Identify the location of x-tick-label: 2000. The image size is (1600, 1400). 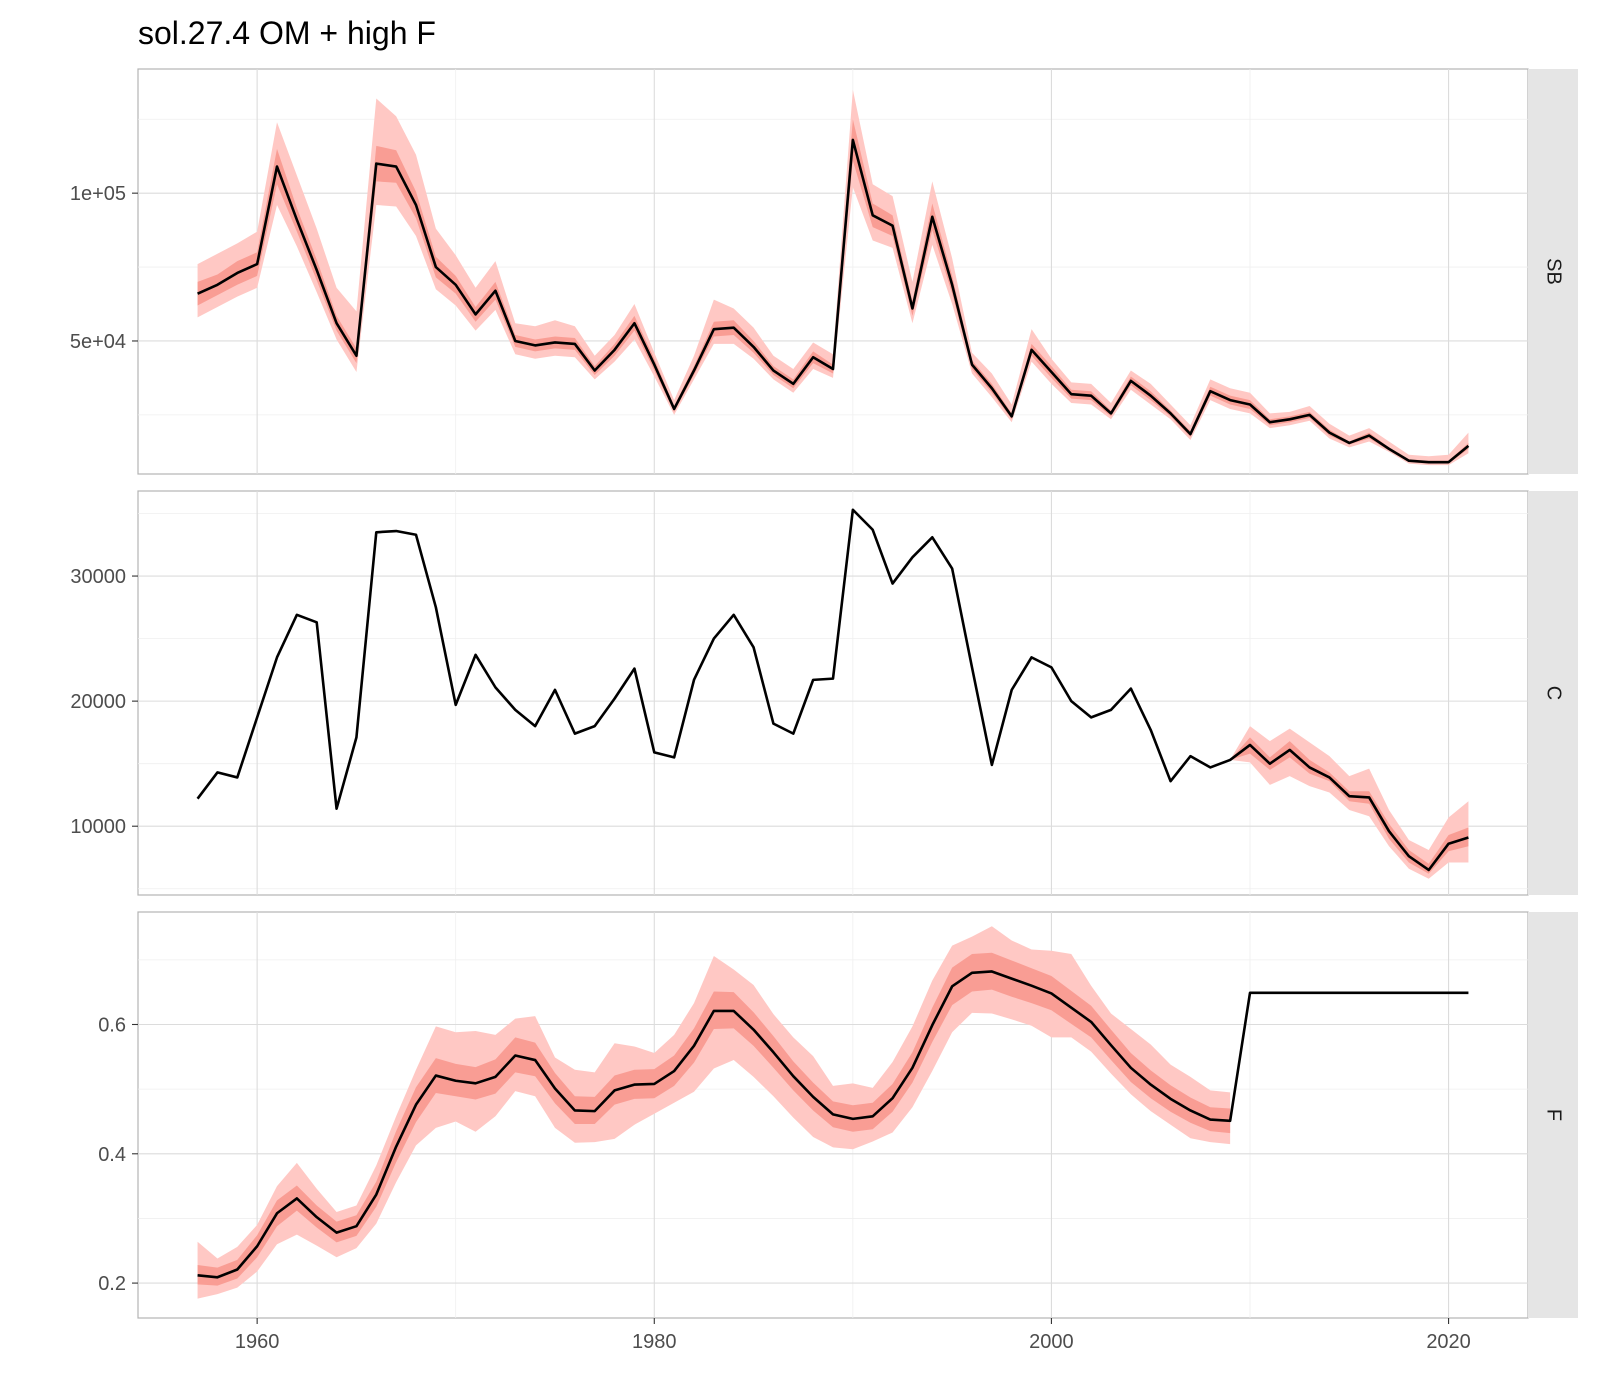
(1051, 1342).